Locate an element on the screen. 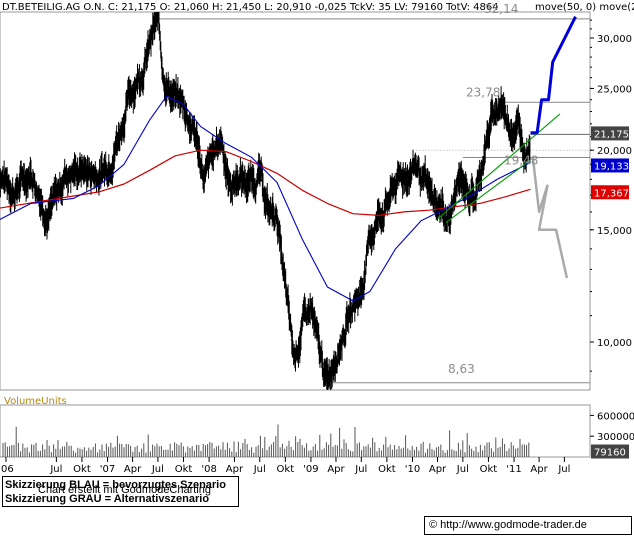 The image size is (634, 539). level-label: 8,63 is located at coordinates (461, 369).